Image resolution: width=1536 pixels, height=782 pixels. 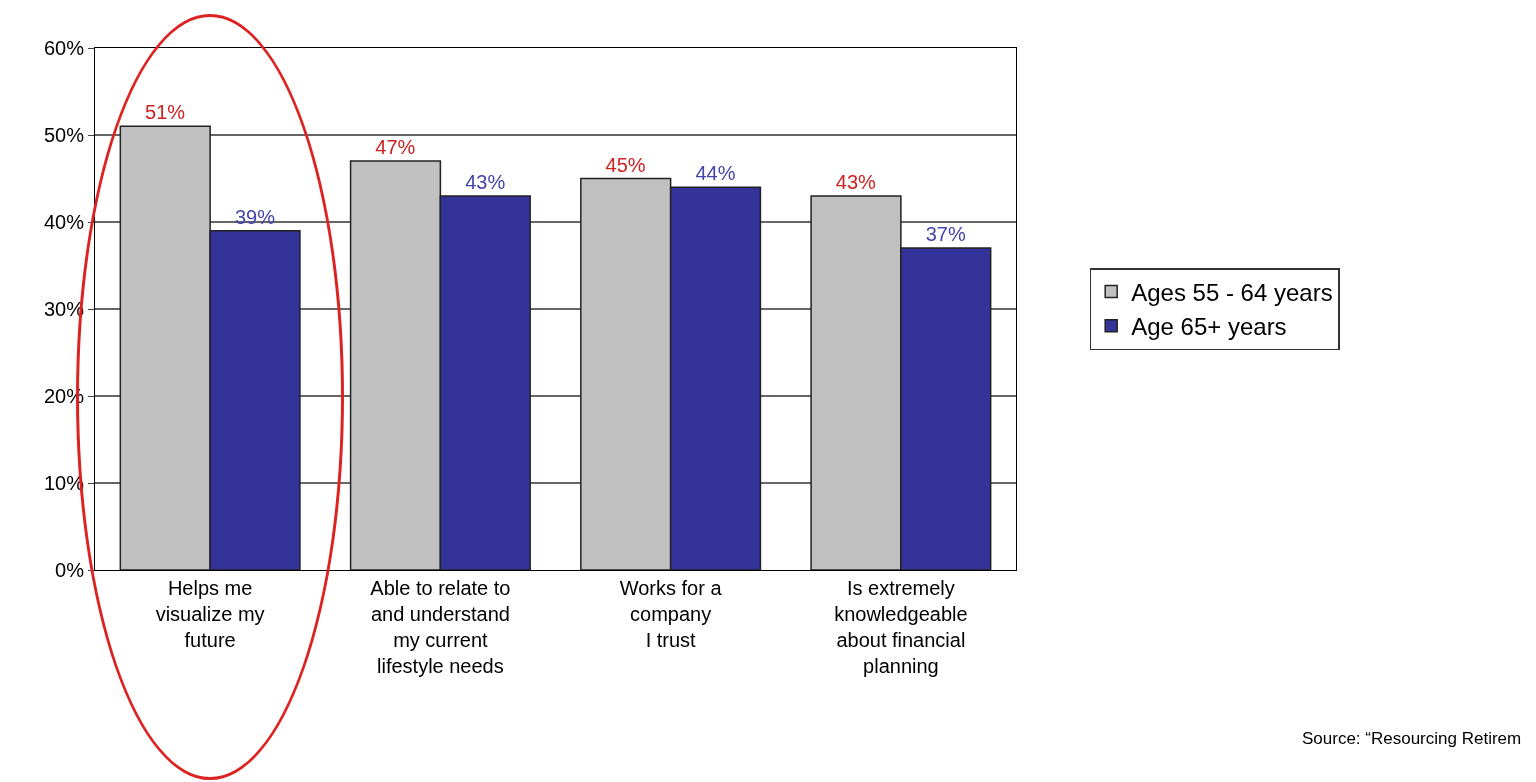 What do you see at coordinates (64, 222) in the screenshot?
I see `y-tick-label: 40%` at bounding box center [64, 222].